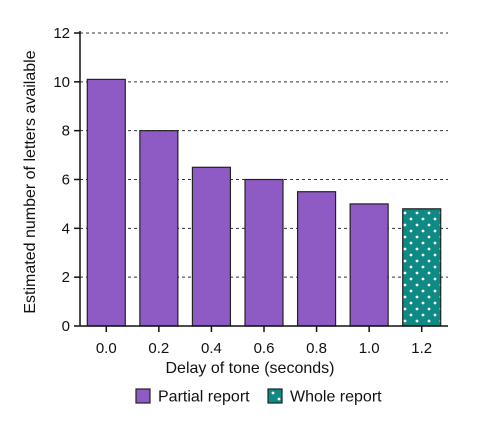 This screenshot has height=441, width=477. Describe the element at coordinates (30, 181) in the screenshot. I see `y-axis-label: Estimated number of letters available` at that location.